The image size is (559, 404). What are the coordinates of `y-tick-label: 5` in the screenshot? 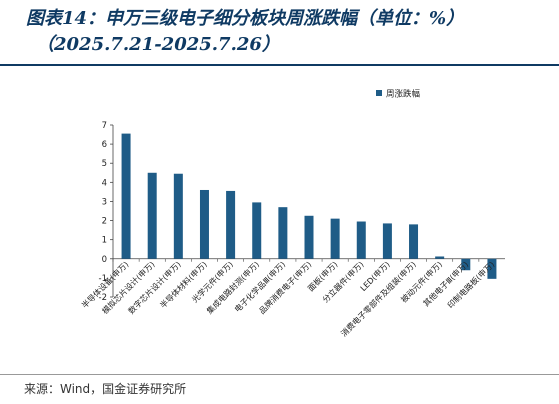 It's located at (104, 164).